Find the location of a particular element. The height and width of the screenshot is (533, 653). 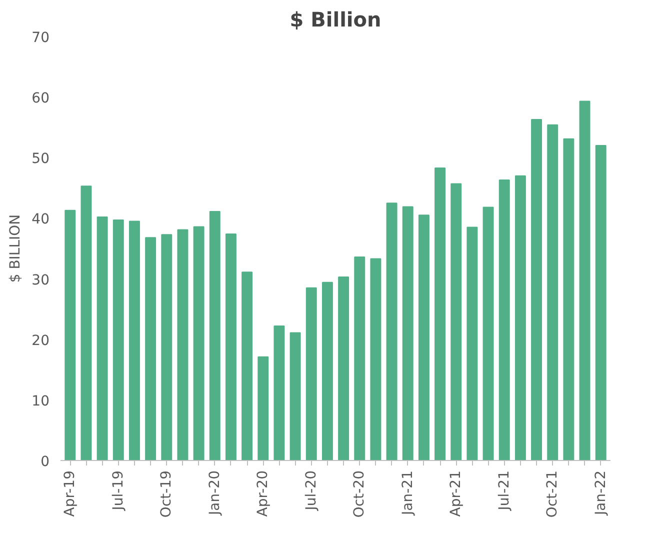

y-tick-label: 30 is located at coordinates (41, 280).